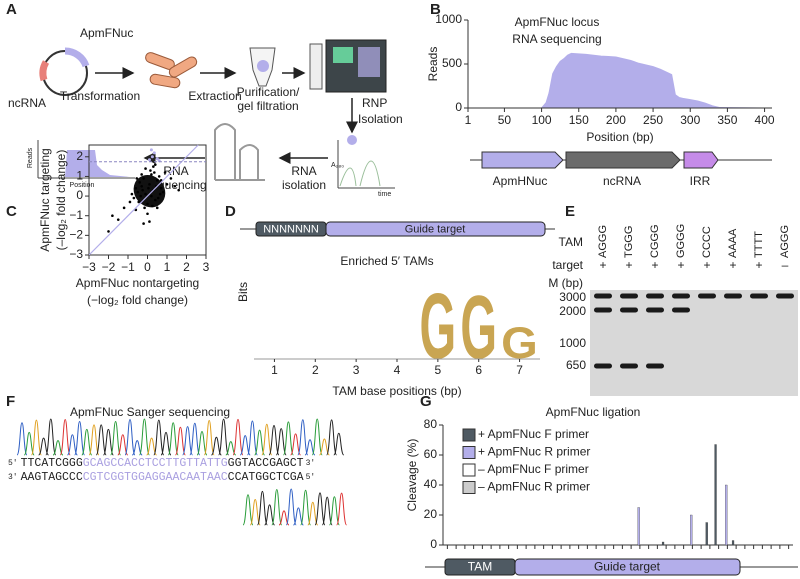  I want to click on chart-title: ApmFNuc locus, so click(557, 22).